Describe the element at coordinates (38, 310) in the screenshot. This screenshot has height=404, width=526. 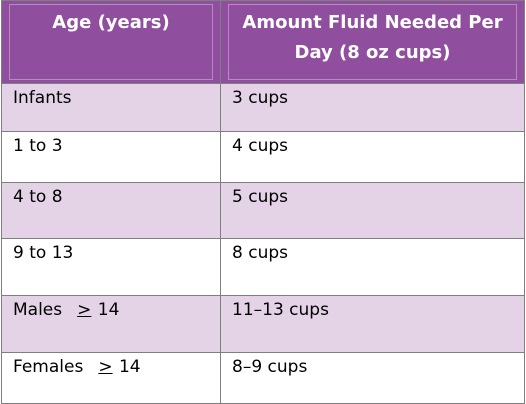
I see `age-prefix: Males` at that location.